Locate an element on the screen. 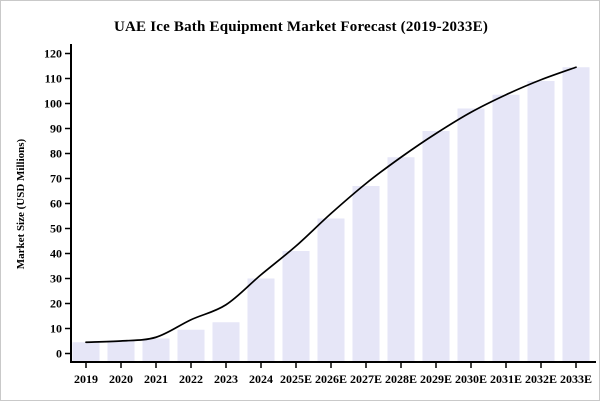 The image size is (600, 401). bar-2026E is located at coordinates (331, 290).